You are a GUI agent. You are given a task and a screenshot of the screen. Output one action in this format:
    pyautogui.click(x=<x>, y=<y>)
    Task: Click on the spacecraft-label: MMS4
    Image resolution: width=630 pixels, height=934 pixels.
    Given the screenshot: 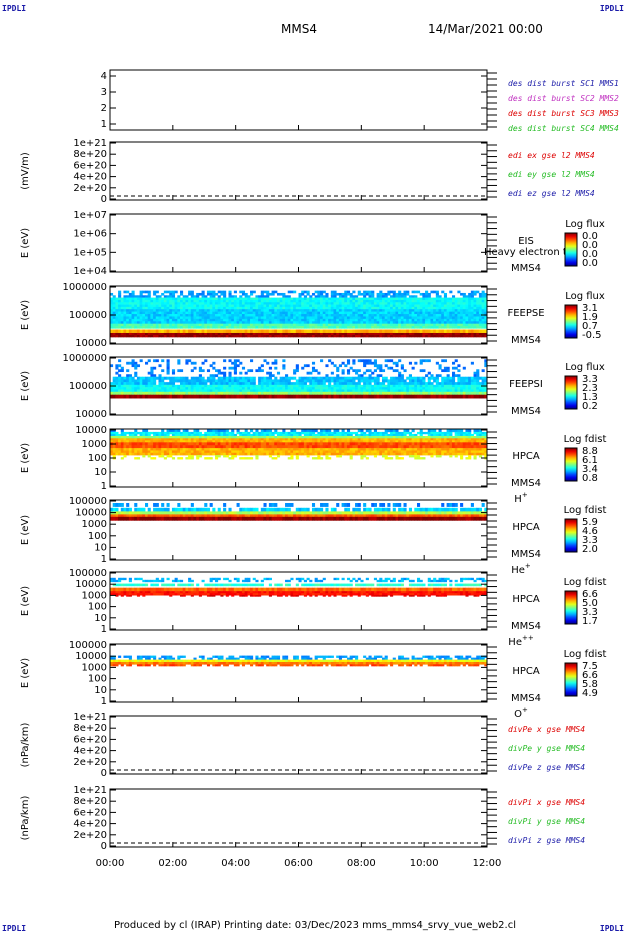 What is the action you would take?
    pyautogui.click(x=526, y=268)
    